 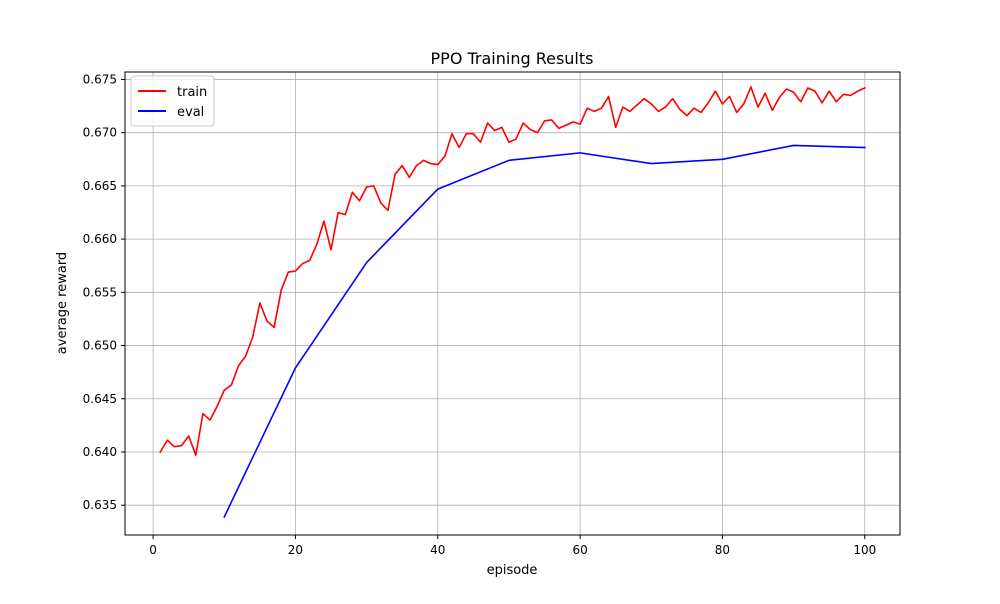 I want to click on legend-box, so click(x=172, y=101).